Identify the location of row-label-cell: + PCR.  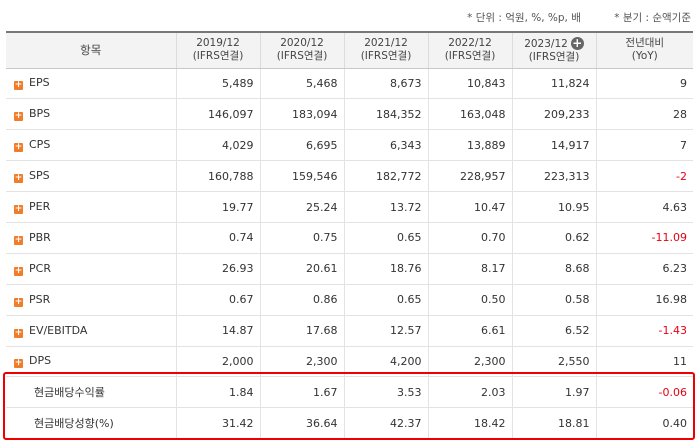
(91, 269).